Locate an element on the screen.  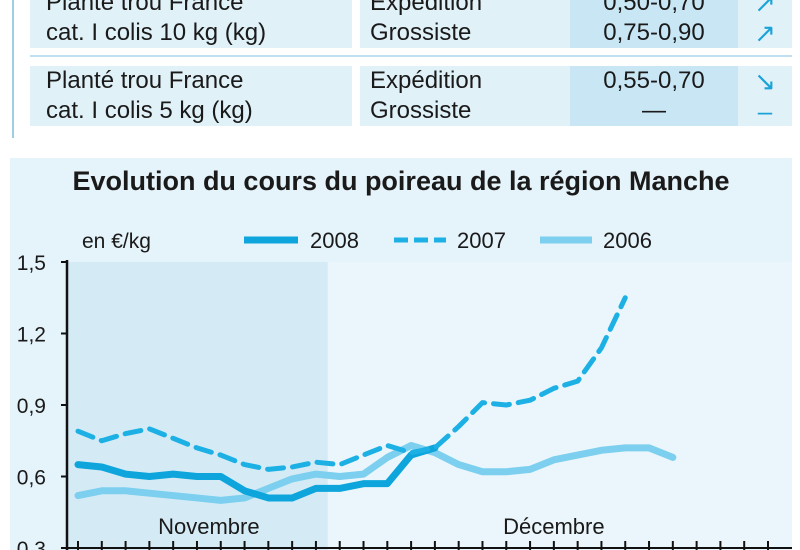
price-shipping: 0,55-0,70 is located at coordinates (654, 80).